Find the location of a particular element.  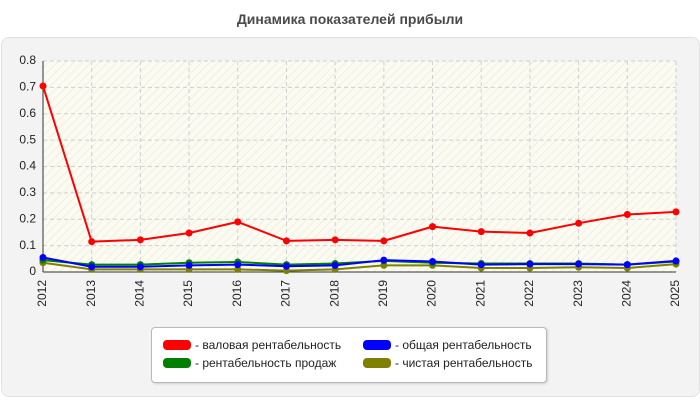

x-tick-label: 2017 is located at coordinates (286, 293).